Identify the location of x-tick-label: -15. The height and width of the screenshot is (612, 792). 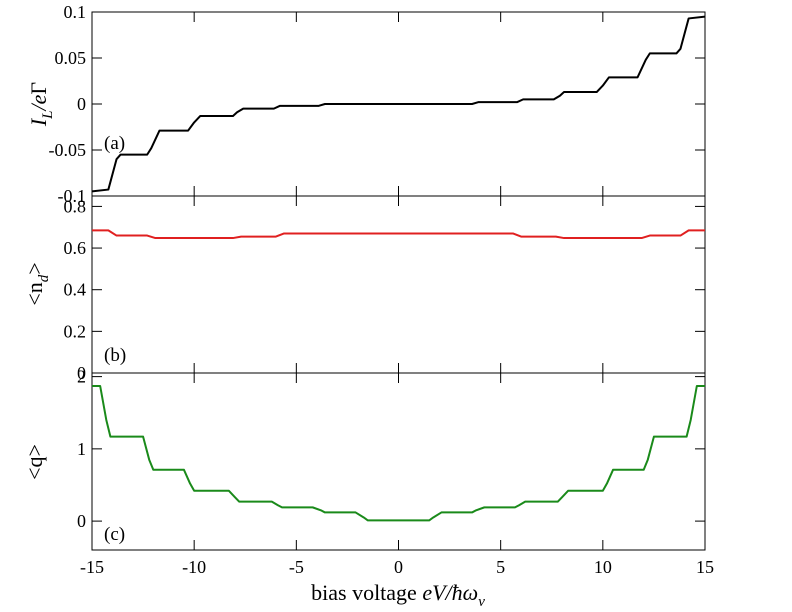
(92, 567).